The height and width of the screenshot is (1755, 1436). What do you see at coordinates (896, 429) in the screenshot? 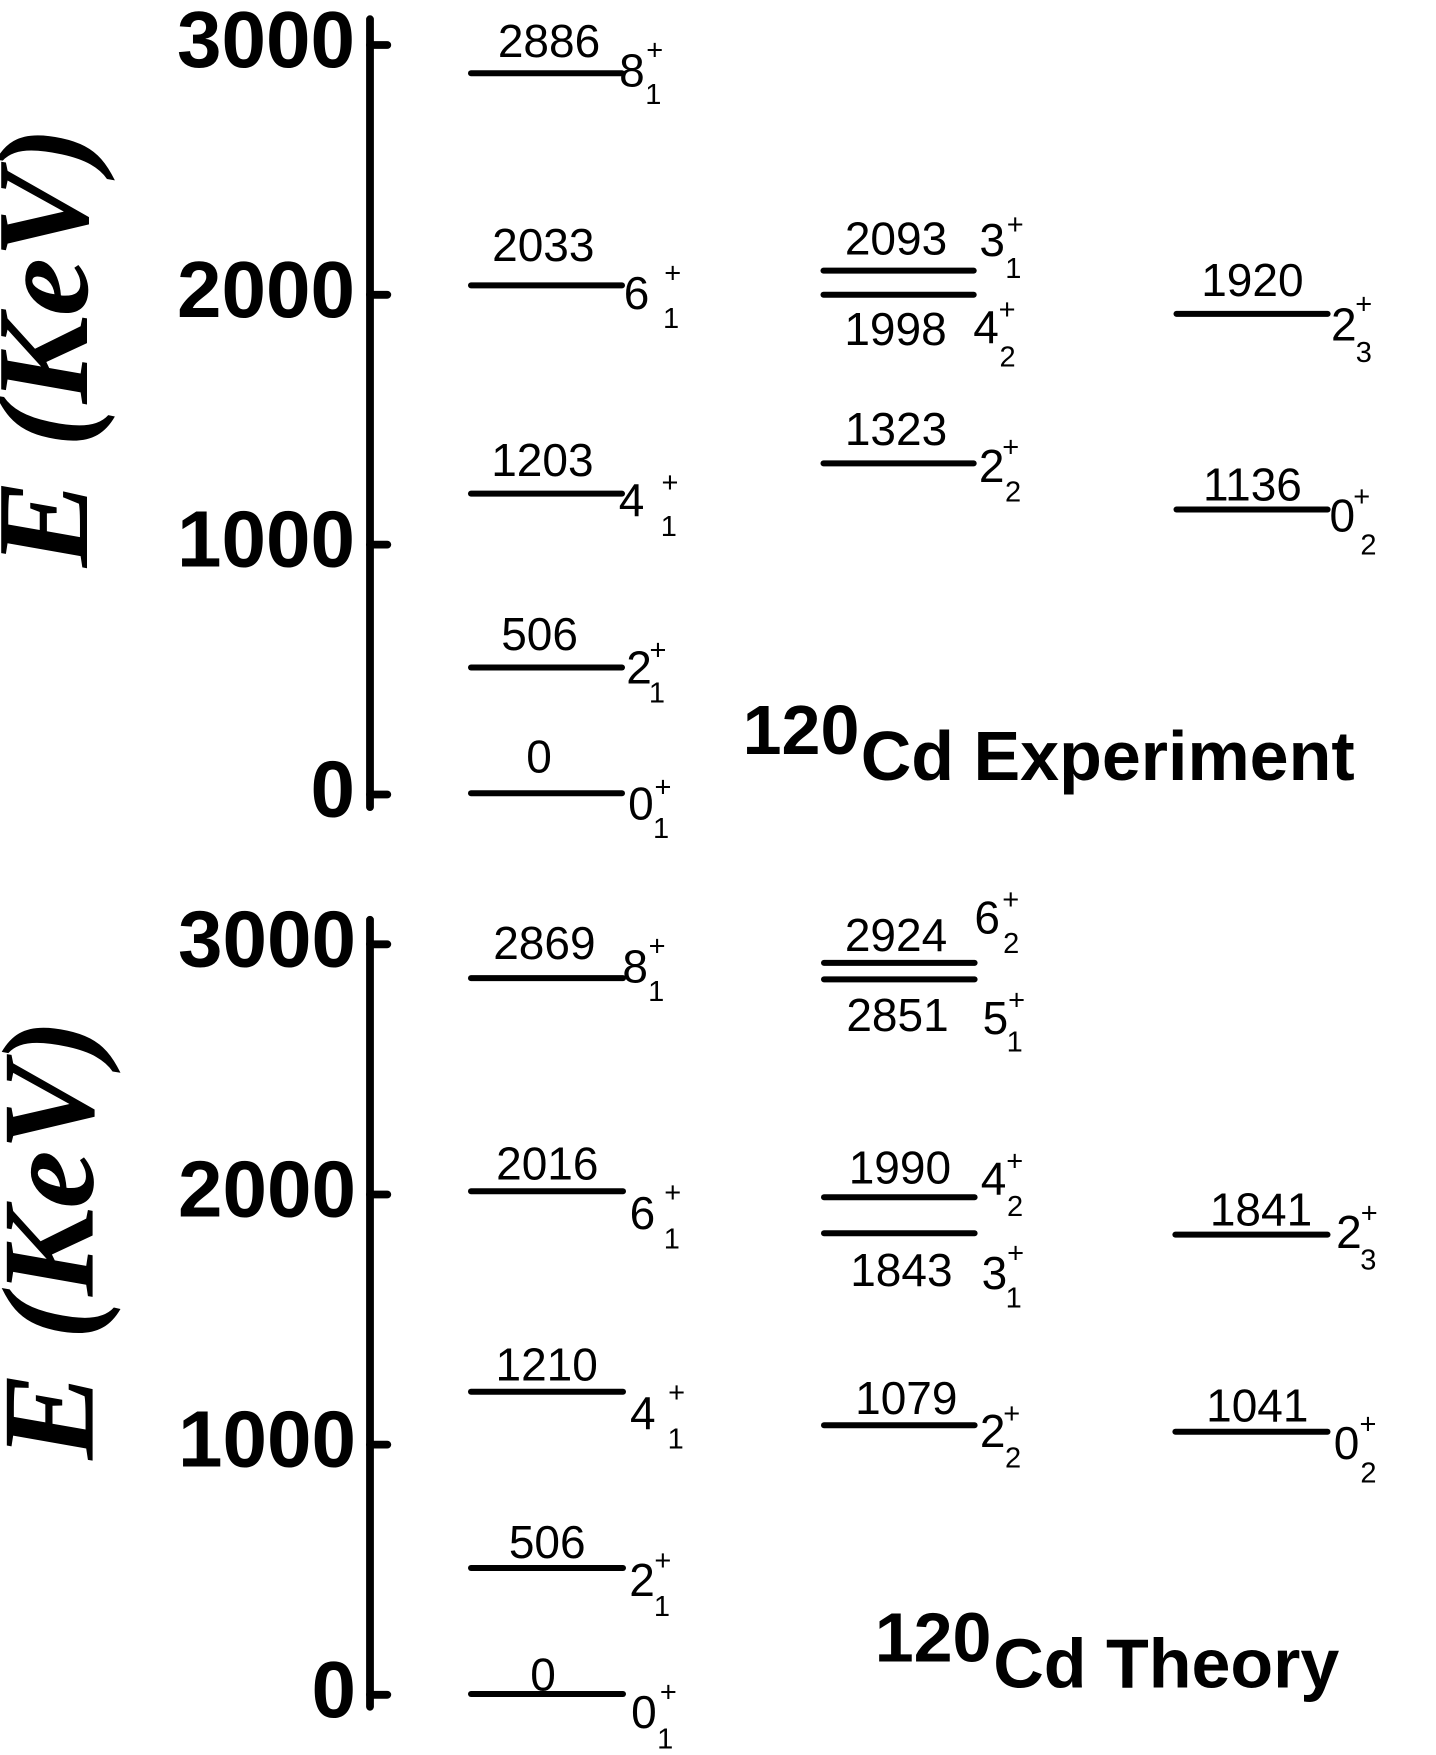
I see `svg-text: 1323` at bounding box center [896, 429].